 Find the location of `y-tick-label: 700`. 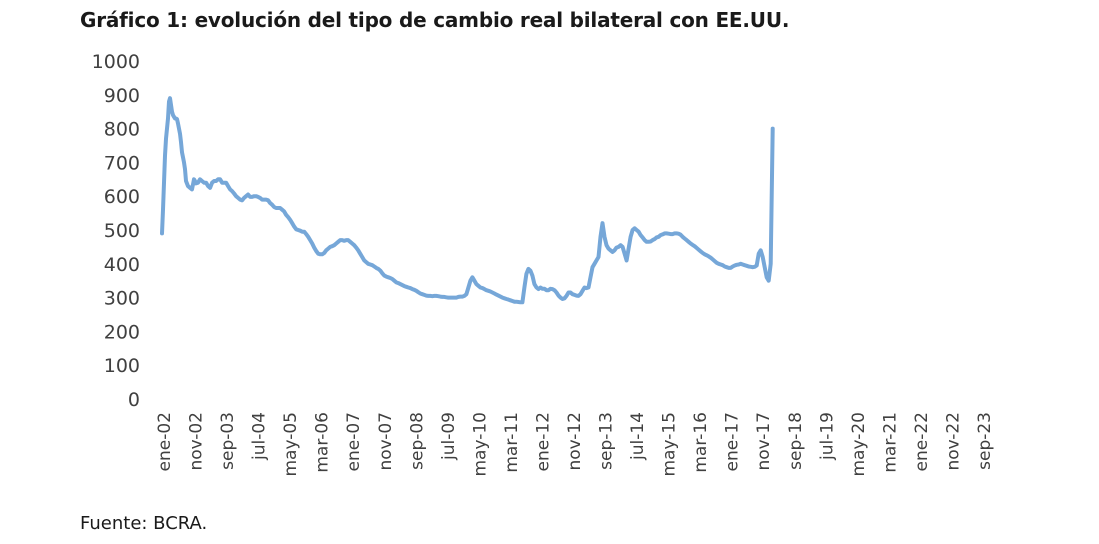

y-tick-label: 700 is located at coordinates (122, 163).